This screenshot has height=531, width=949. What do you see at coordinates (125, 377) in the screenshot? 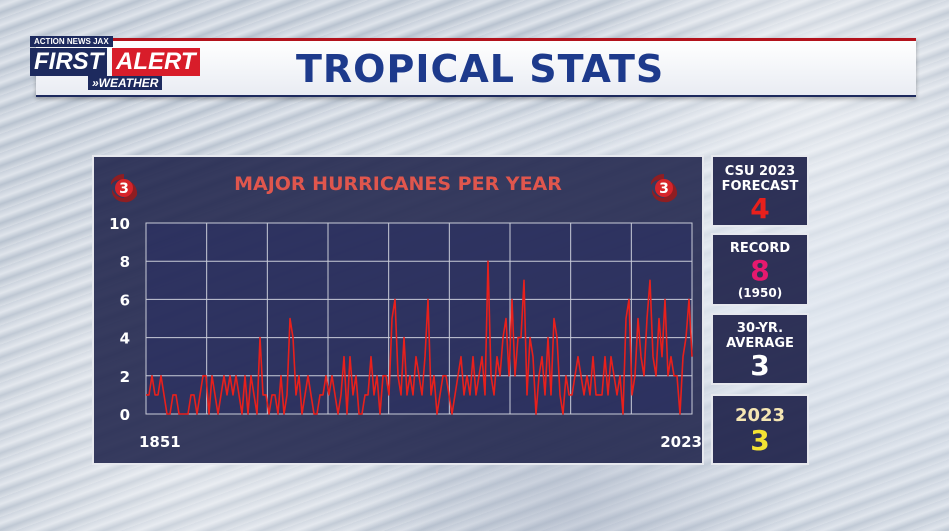
I see `y-tick-label: 2` at bounding box center [125, 377].